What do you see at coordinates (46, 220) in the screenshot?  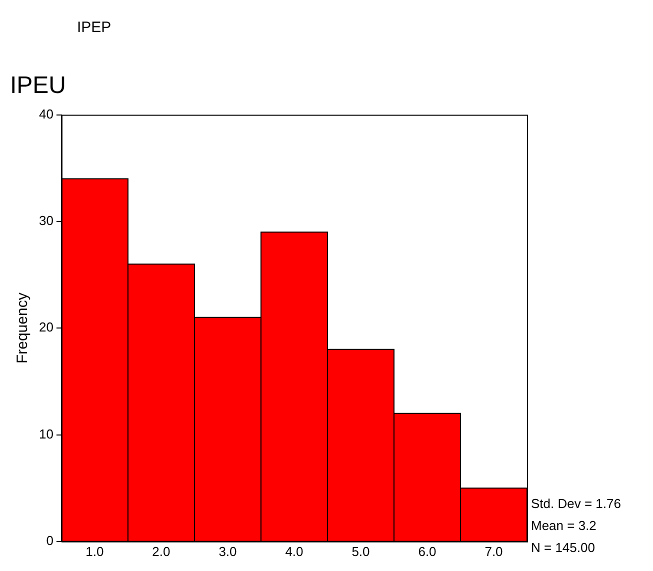 I see `y-tick-label: 30` at bounding box center [46, 220].